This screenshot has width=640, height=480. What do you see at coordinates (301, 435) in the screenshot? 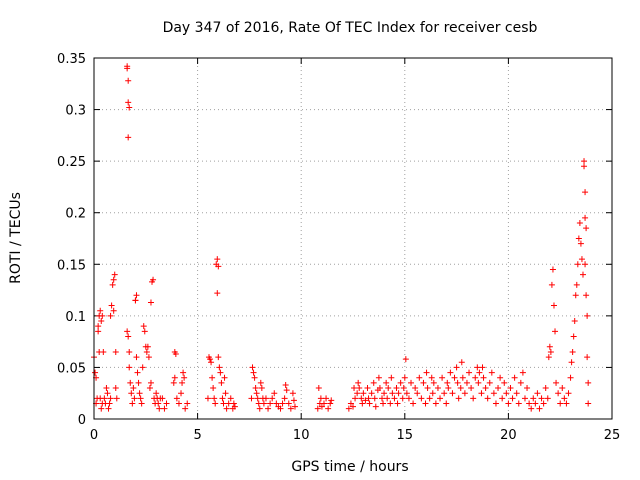
I see `x-tick-label: 10` at bounding box center [301, 435].